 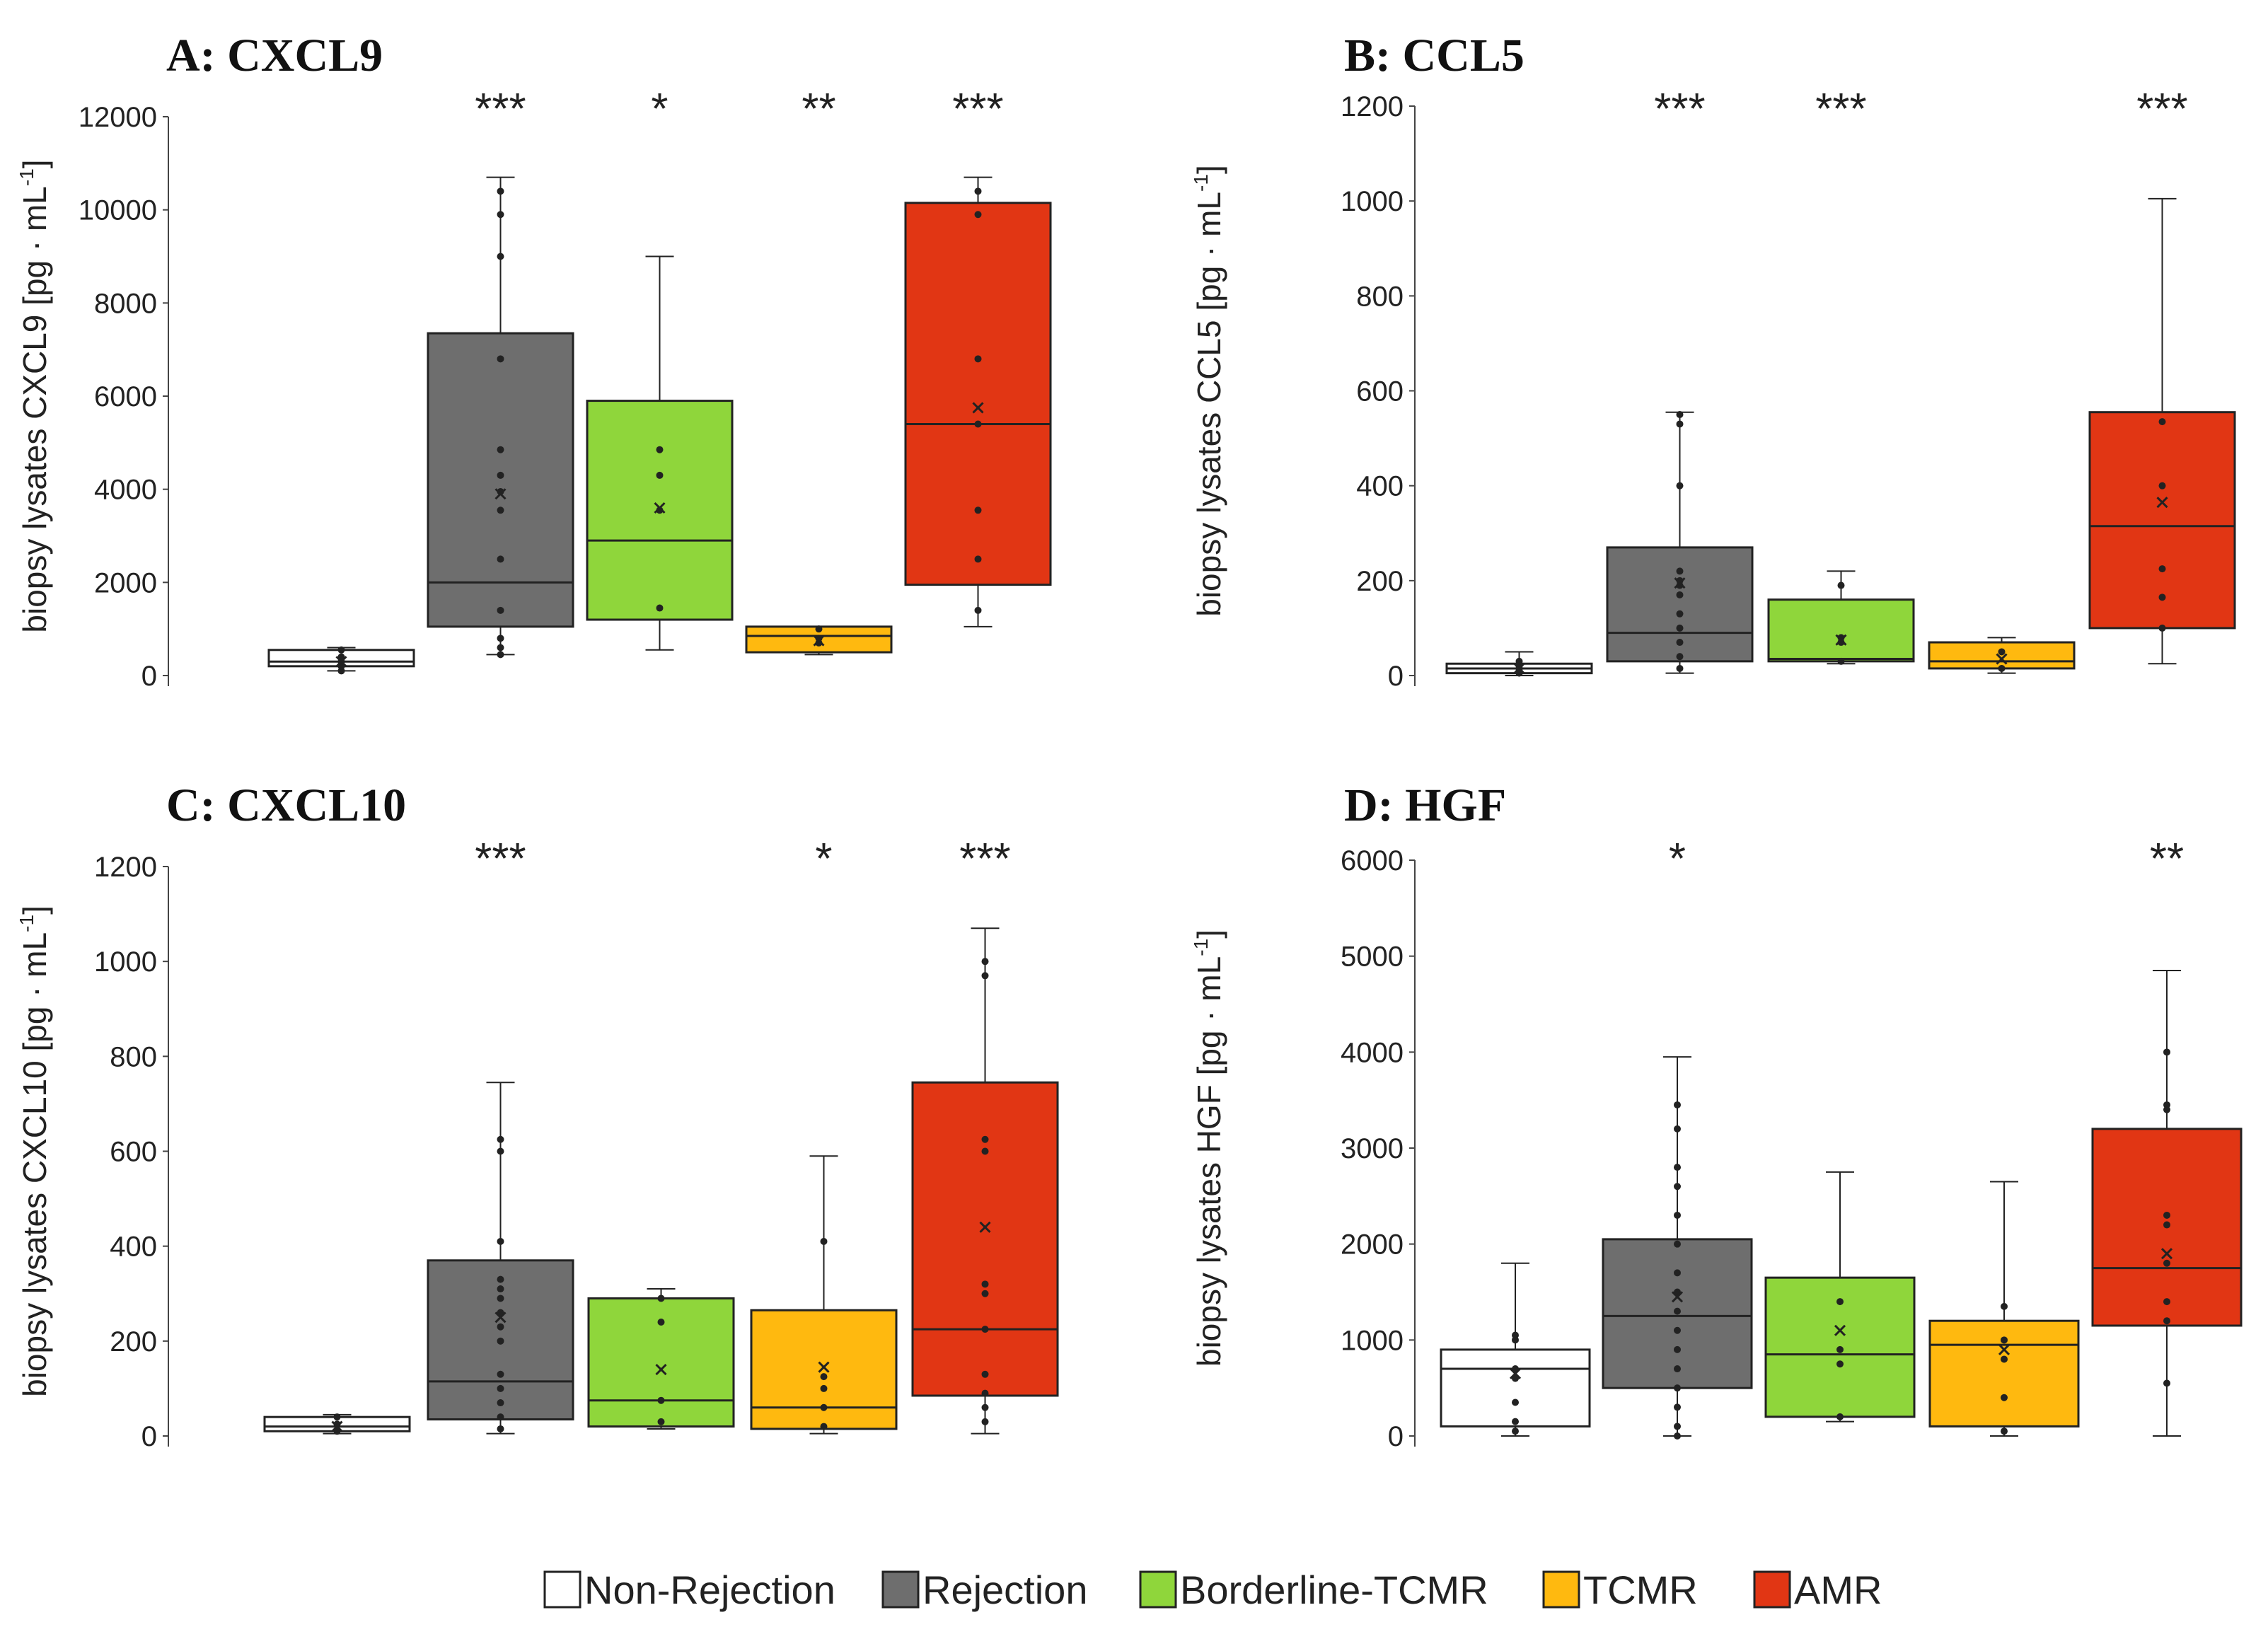 What do you see at coordinates (1372, 1245) in the screenshot?
I see `y-tick-label: 2000` at bounding box center [1372, 1245].